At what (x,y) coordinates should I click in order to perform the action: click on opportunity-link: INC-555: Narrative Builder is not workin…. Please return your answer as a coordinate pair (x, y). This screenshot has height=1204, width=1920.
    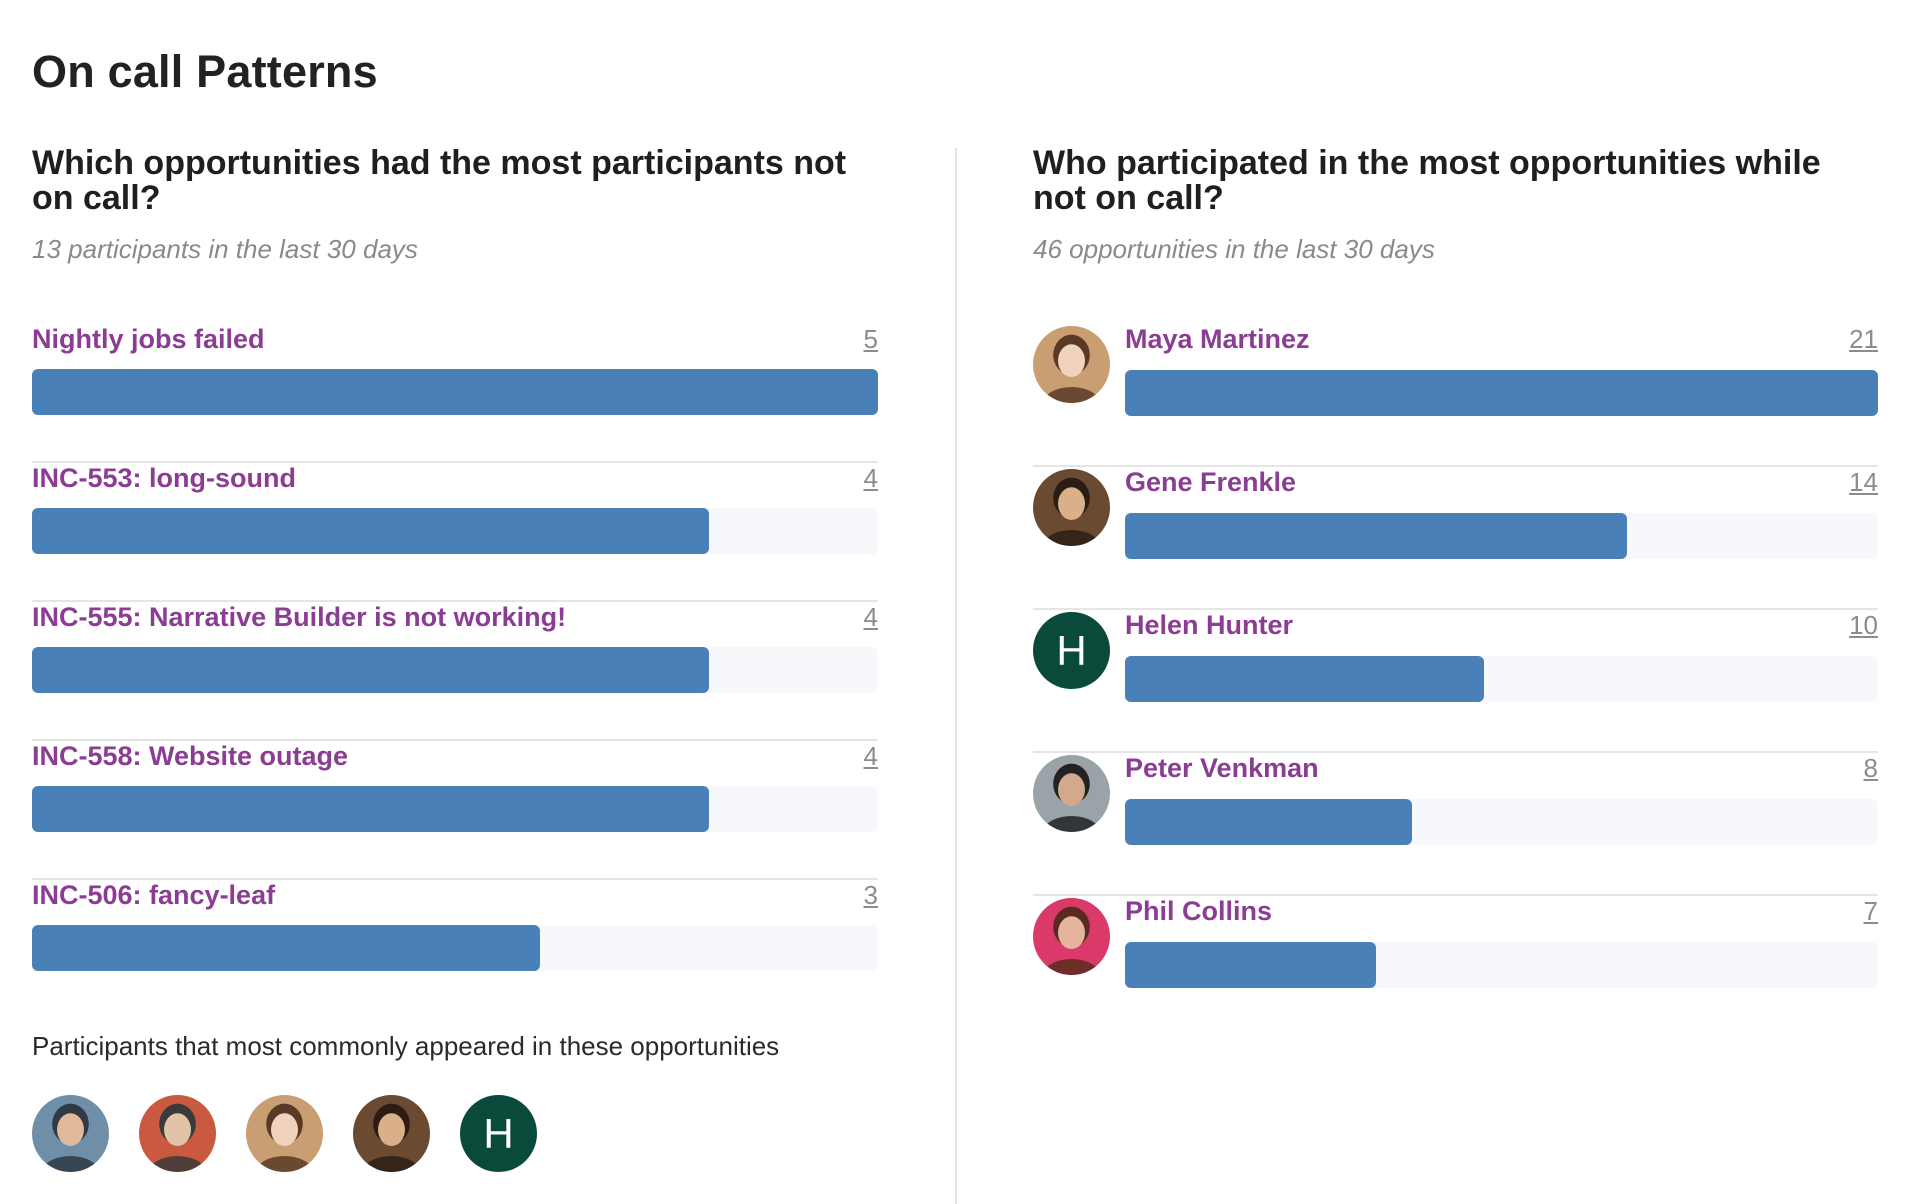
    Looking at the image, I should click on (299, 617).